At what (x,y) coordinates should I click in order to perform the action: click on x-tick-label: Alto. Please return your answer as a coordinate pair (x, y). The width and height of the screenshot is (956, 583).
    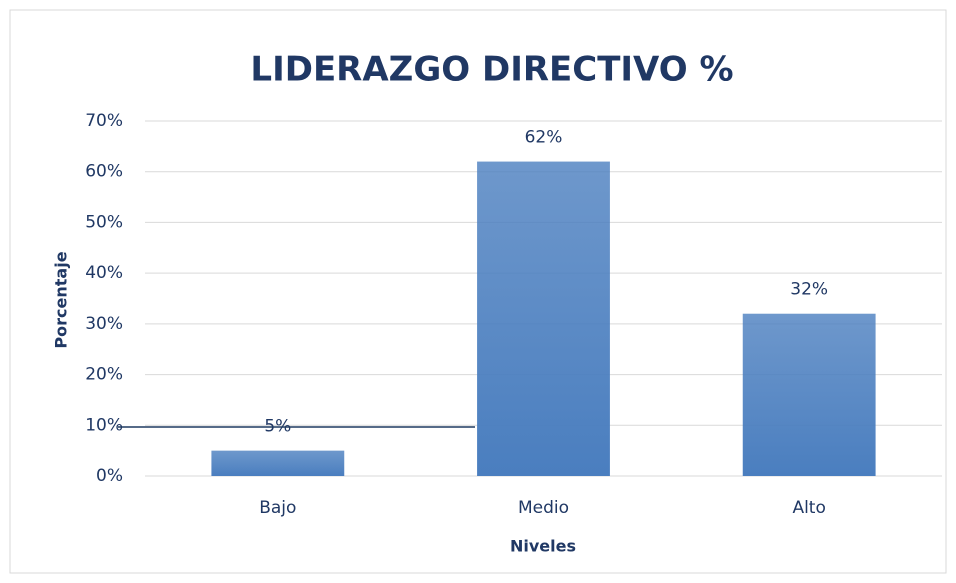
    Looking at the image, I should click on (808, 508).